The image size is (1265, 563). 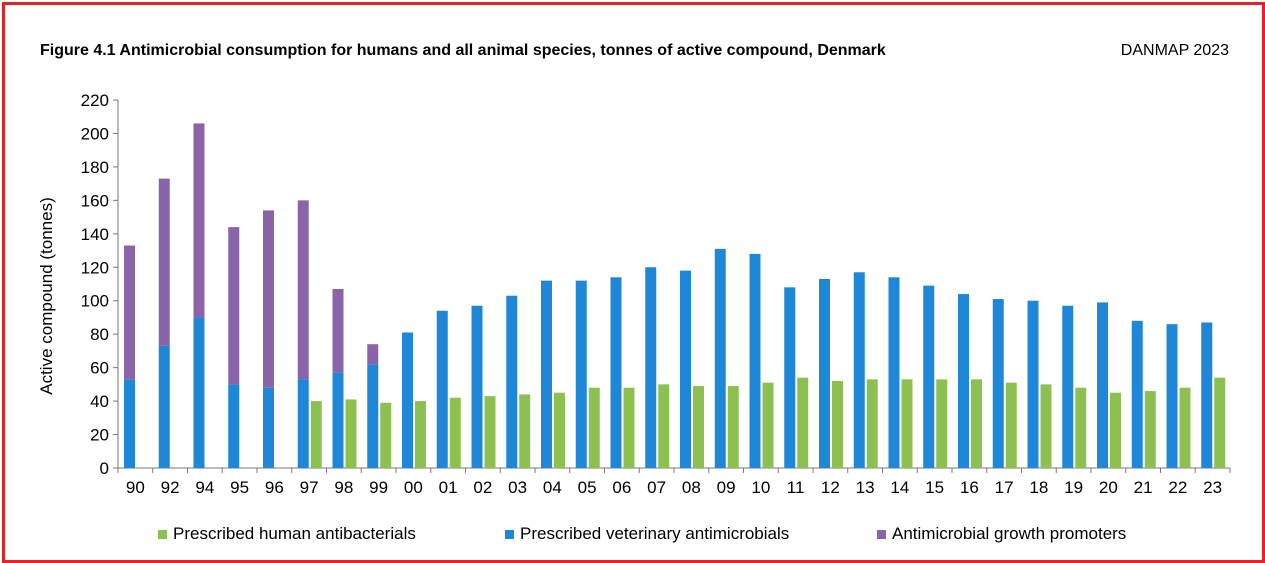 What do you see at coordinates (99, 401) in the screenshot?
I see `y-tick-label: 40` at bounding box center [99, 401].